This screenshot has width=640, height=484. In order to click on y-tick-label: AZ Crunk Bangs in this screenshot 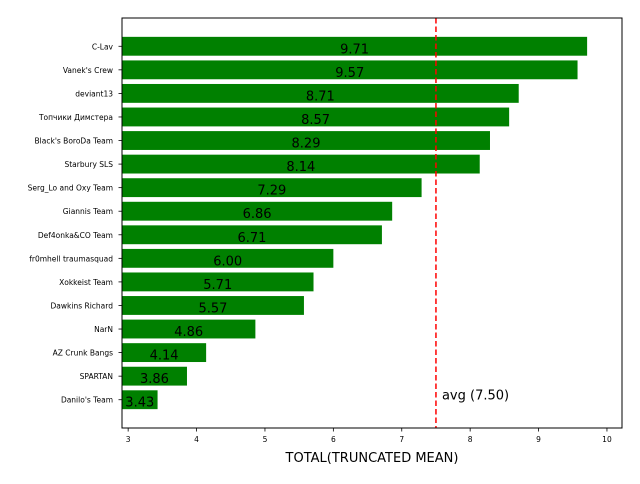, I will do `click(83, 353)`.